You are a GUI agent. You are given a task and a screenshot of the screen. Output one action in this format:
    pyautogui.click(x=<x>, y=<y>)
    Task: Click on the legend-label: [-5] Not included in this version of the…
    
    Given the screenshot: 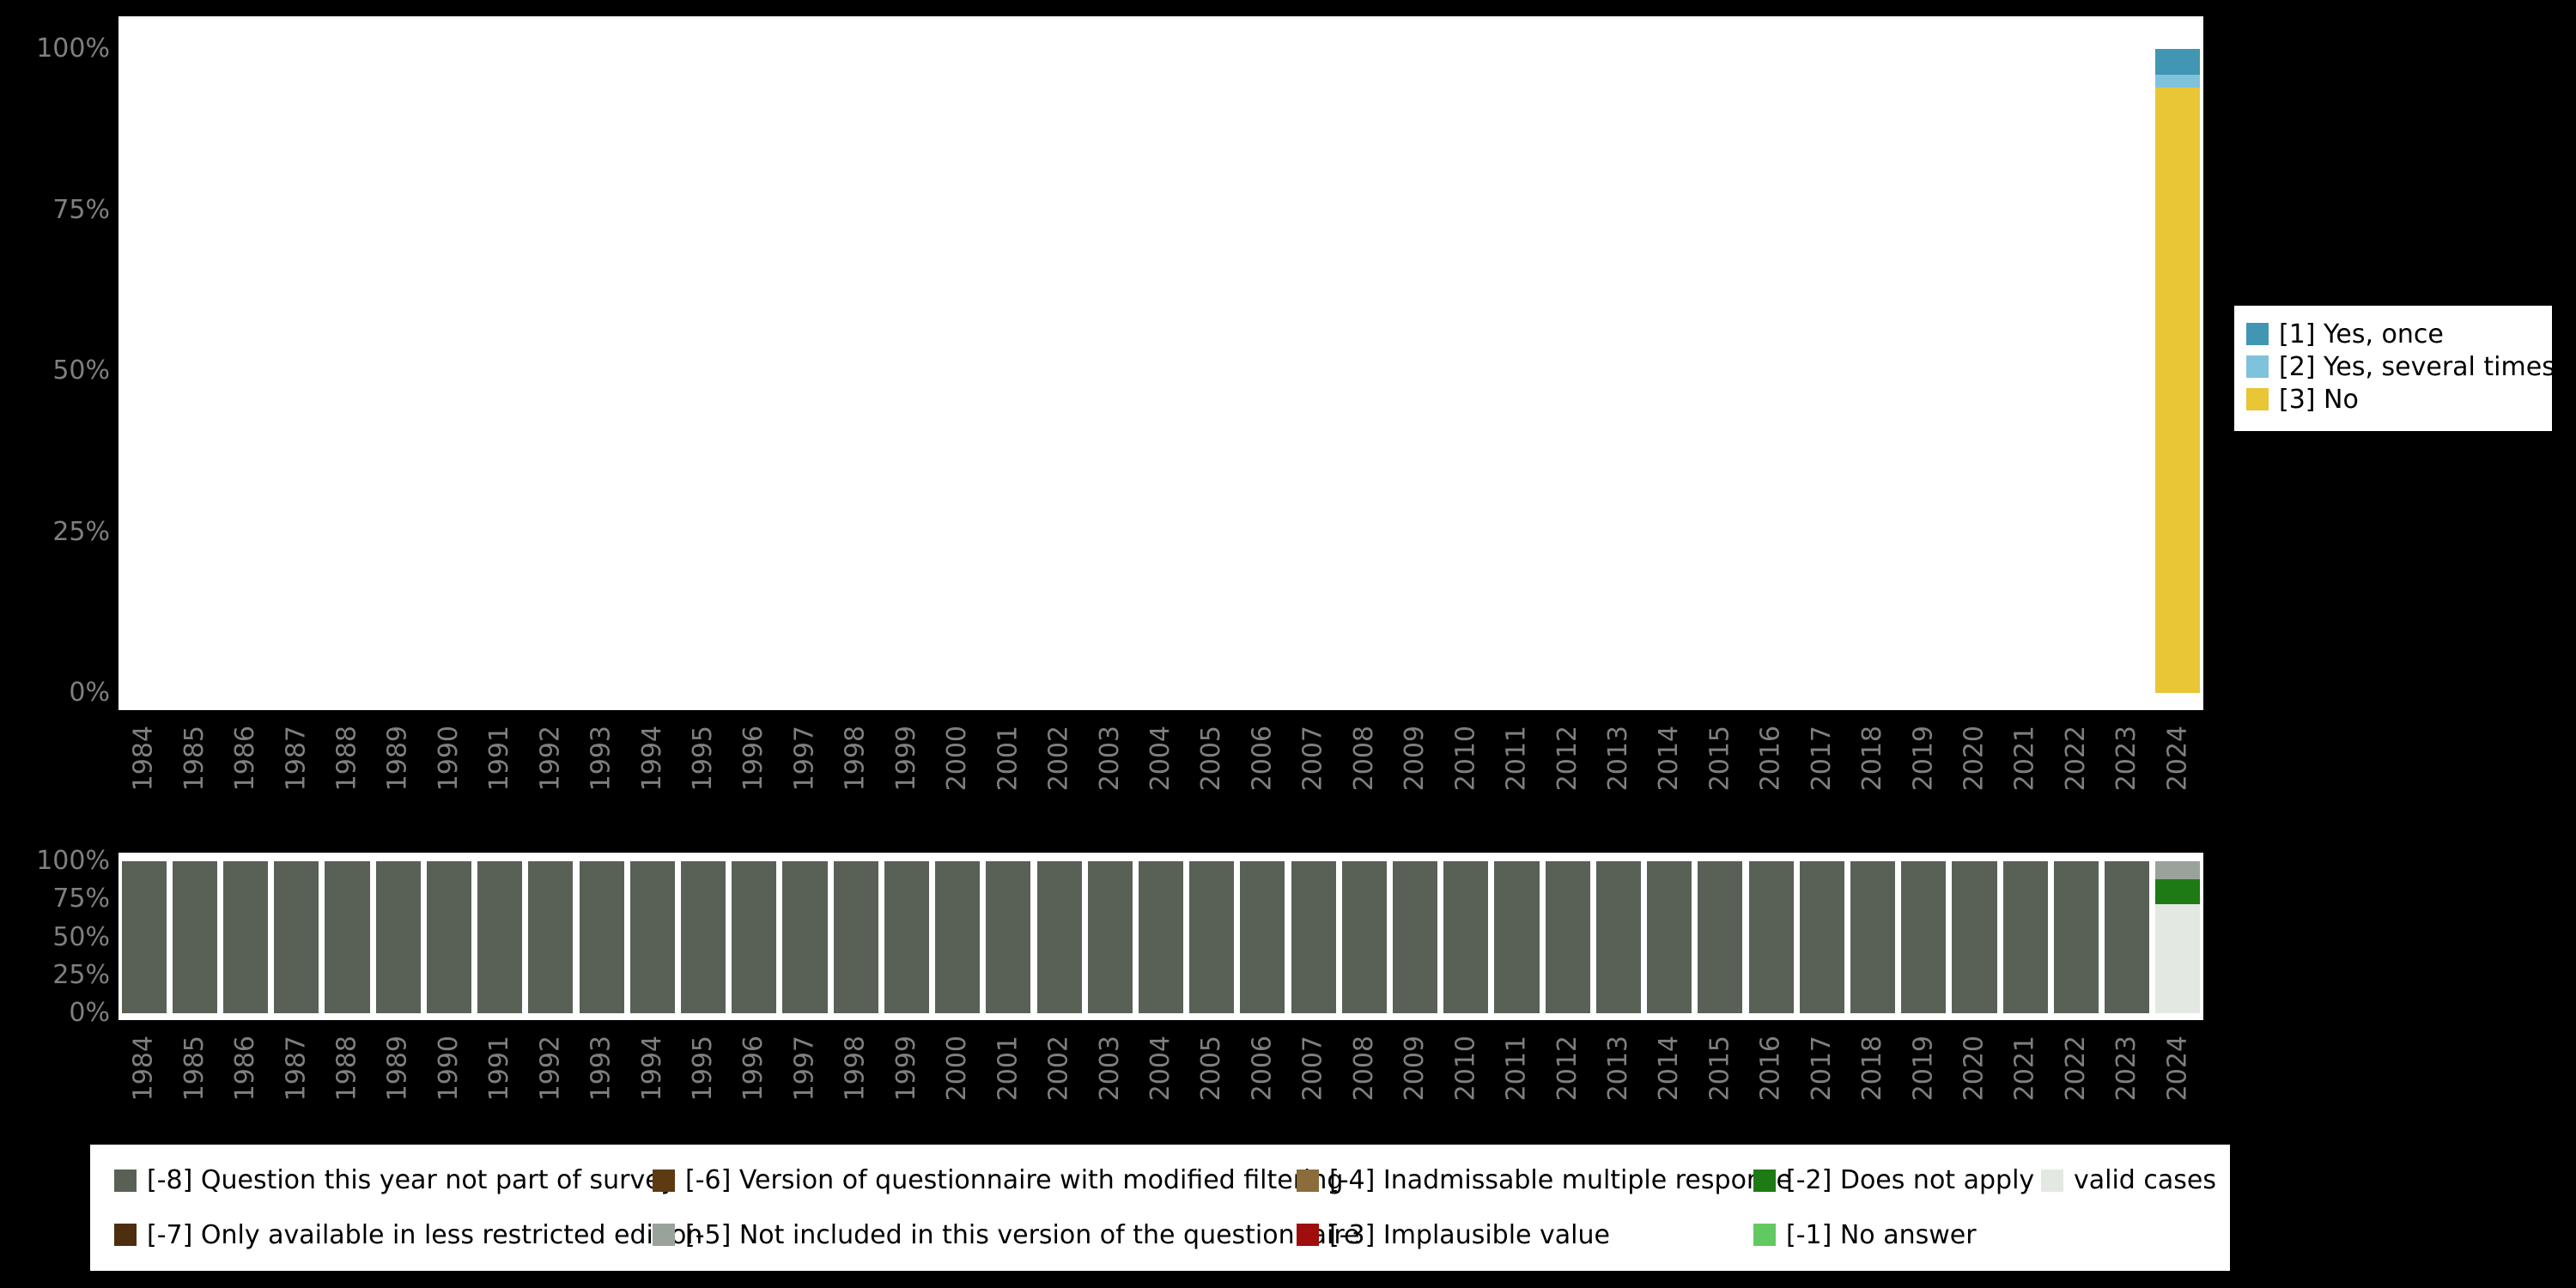 What is the action you would take?
    pyautogui.click(x=1023, y=1235)
    